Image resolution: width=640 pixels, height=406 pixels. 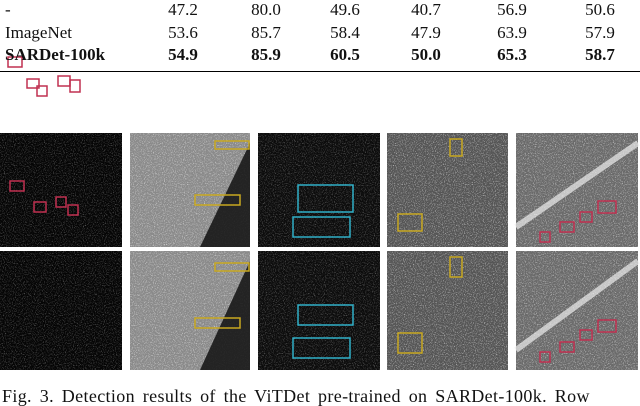 I want to click on table-value: 54.9, so click(x=183, y=54).